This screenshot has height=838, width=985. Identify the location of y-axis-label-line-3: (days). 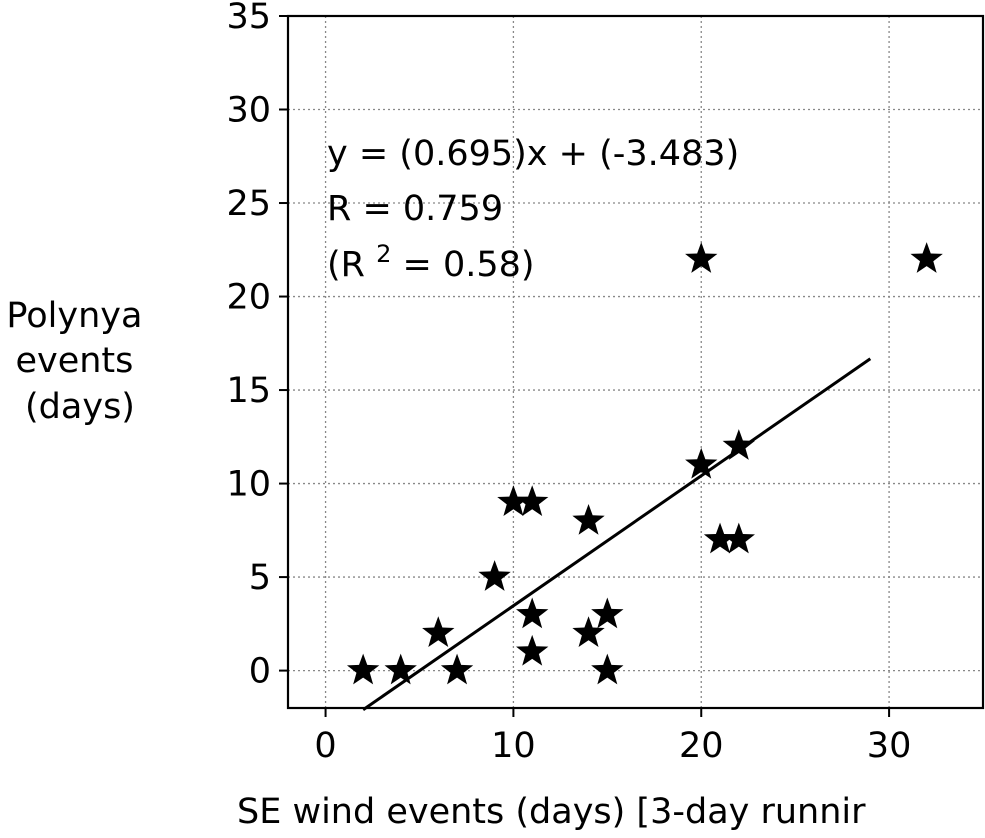
(80, 407).